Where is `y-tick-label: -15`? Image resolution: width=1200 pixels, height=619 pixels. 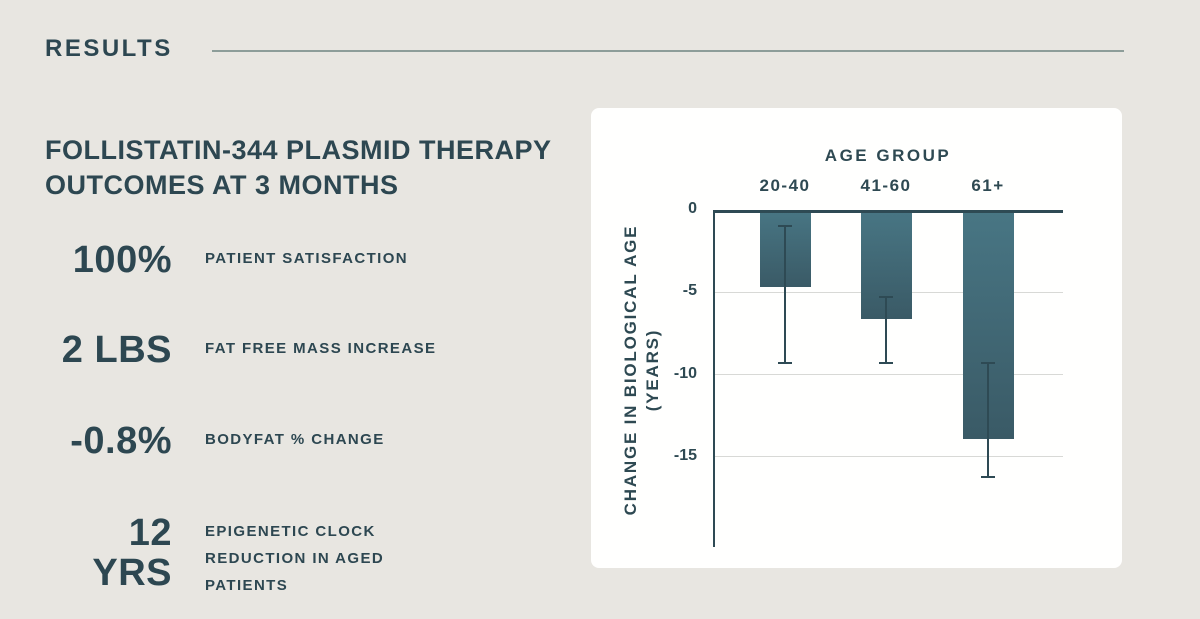 y-tick-label: -15 is located at coordinates (685, 455).